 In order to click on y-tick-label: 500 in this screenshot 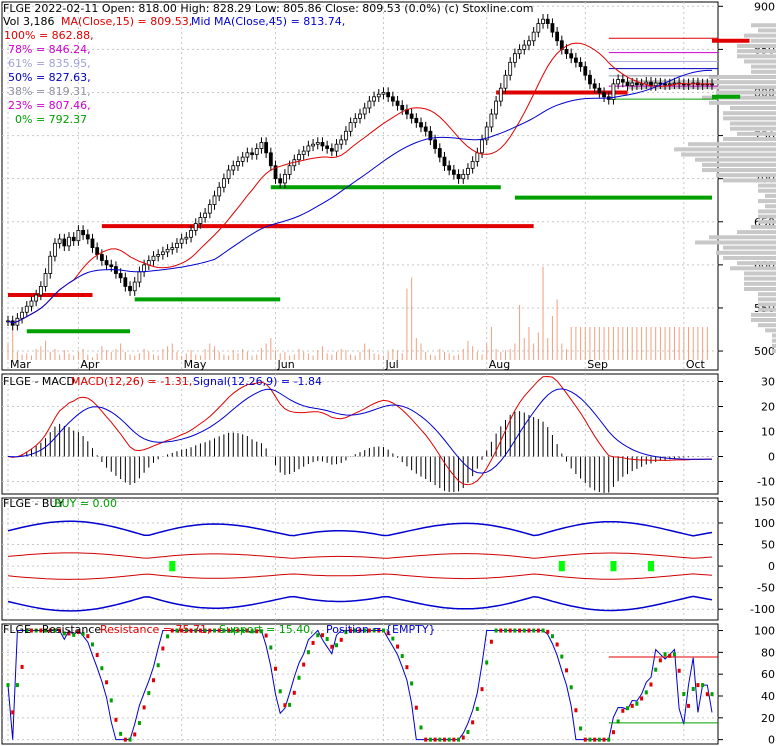, I will do `click(764, 351)`.